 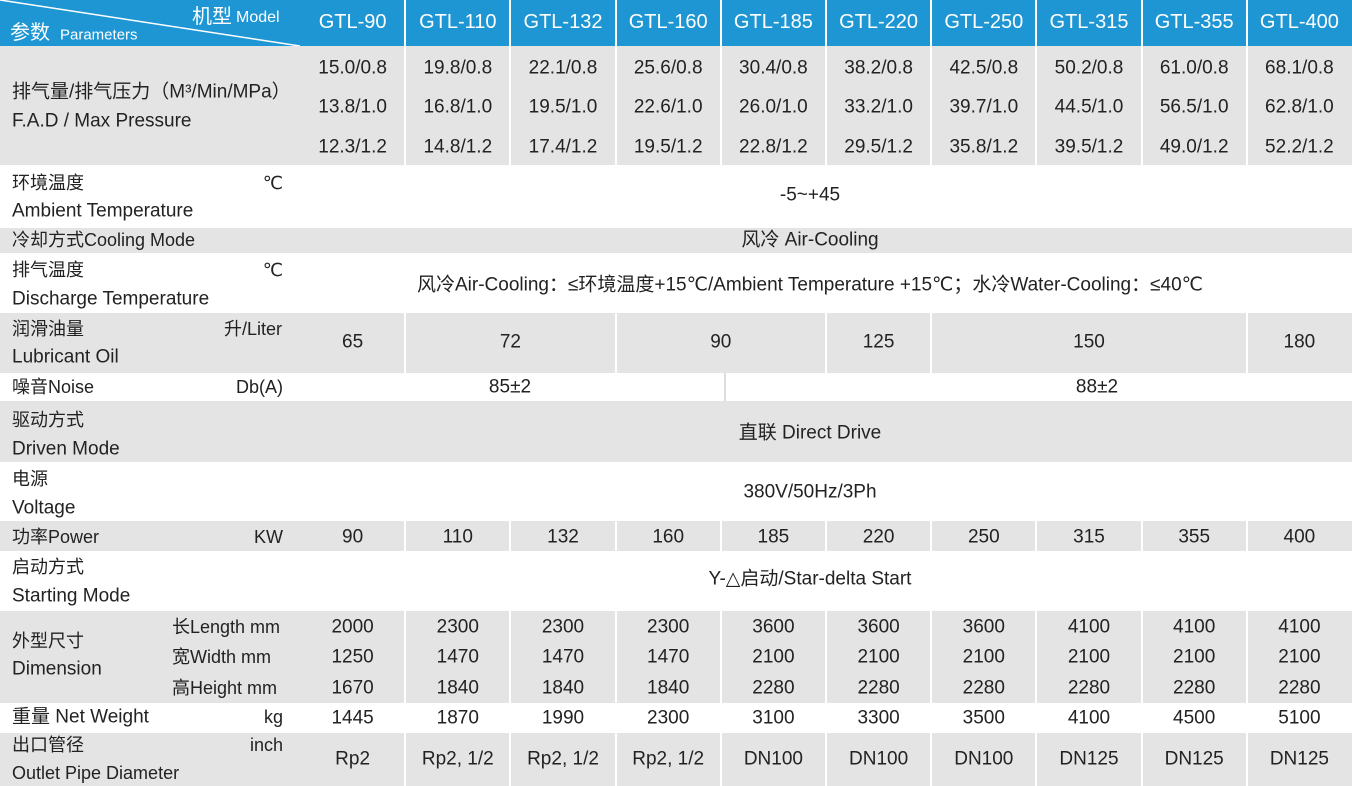 I want to click on corner-diagonal, so click(x=150, y=23).